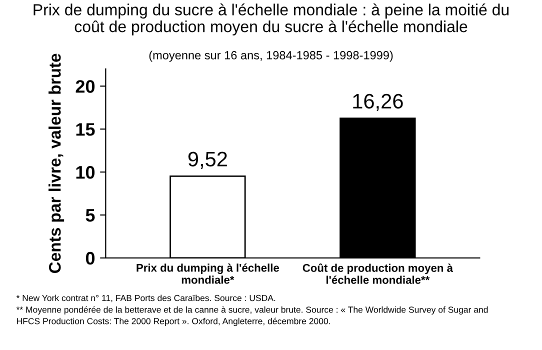  Describe the element at coordinates (207, 160) in the screenshot. I see `data-label: 9,52` at that location.